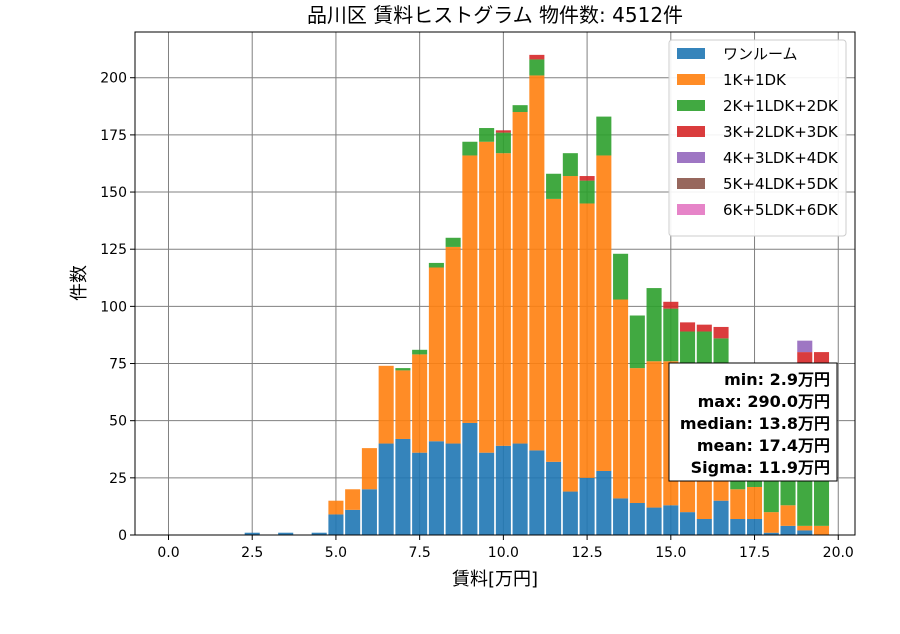 The height and width of the screenshot is (634, 900). What do you see at coordinates (781, 210) in the screenshot?
I see `legend-label: 6K+5LDK+6DK` at bounding box center [781, 210].